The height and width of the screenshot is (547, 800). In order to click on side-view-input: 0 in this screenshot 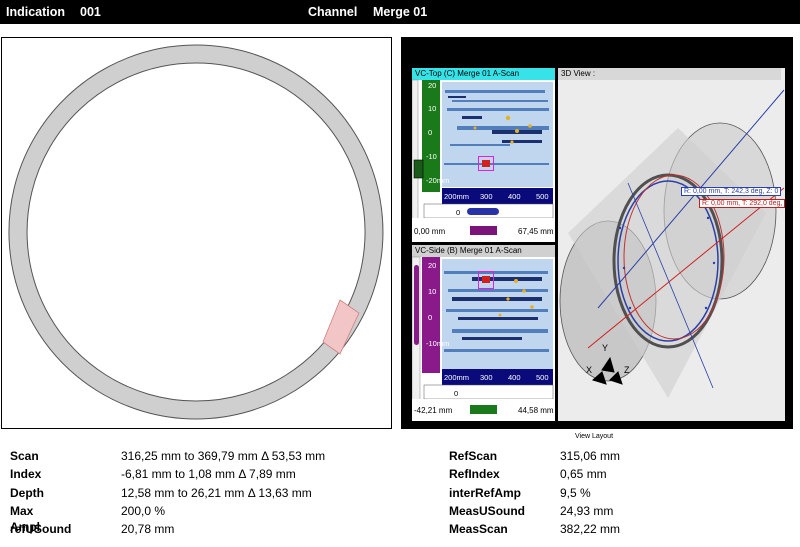, I will do `click(456, 393)`.